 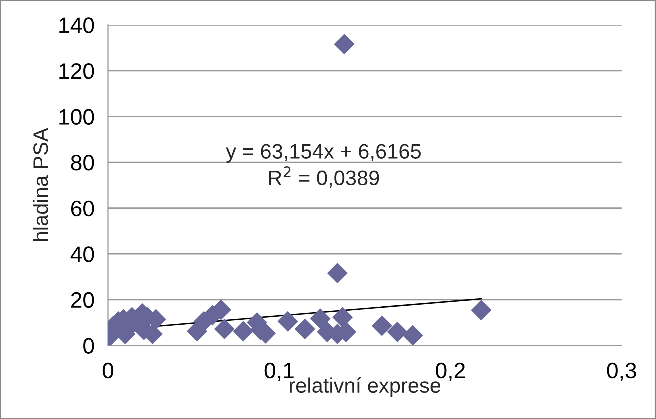 What do you see at coordinates (40, 185) in the screenshot?
I see `y-axis-title: hladina PSA` at bounding box center [40, 185].